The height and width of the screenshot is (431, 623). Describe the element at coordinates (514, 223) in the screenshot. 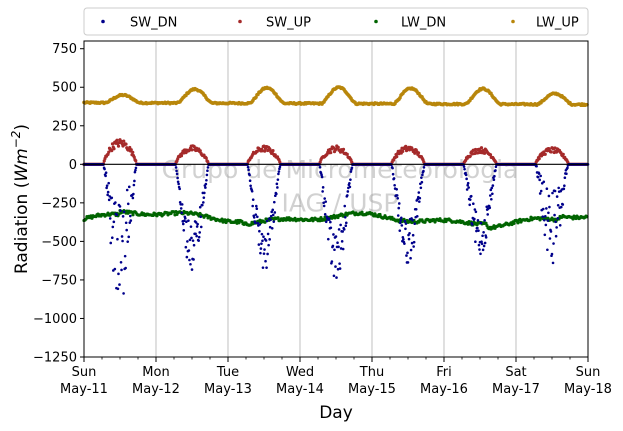

I see `point-lw-dn` at that location.